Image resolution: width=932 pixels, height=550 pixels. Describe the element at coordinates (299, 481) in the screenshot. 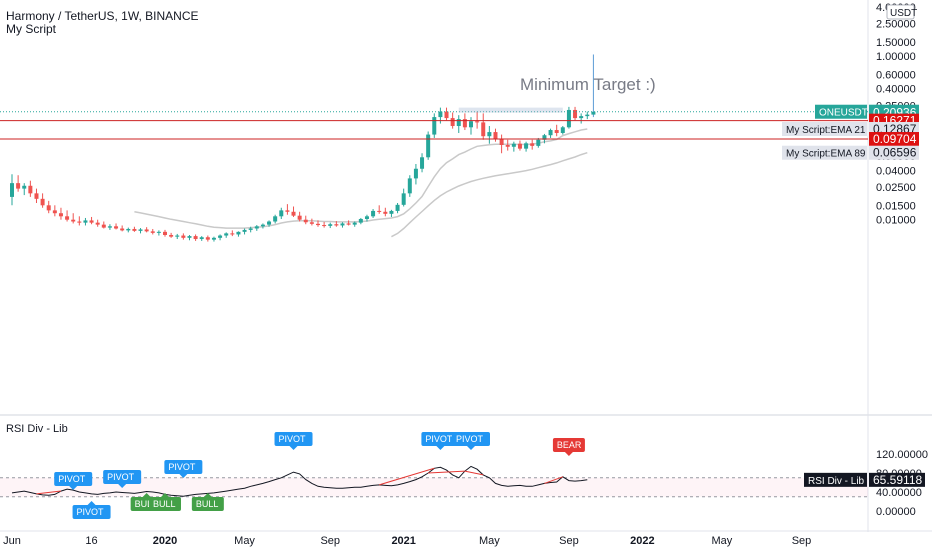

I see `rsi-line` at that location.